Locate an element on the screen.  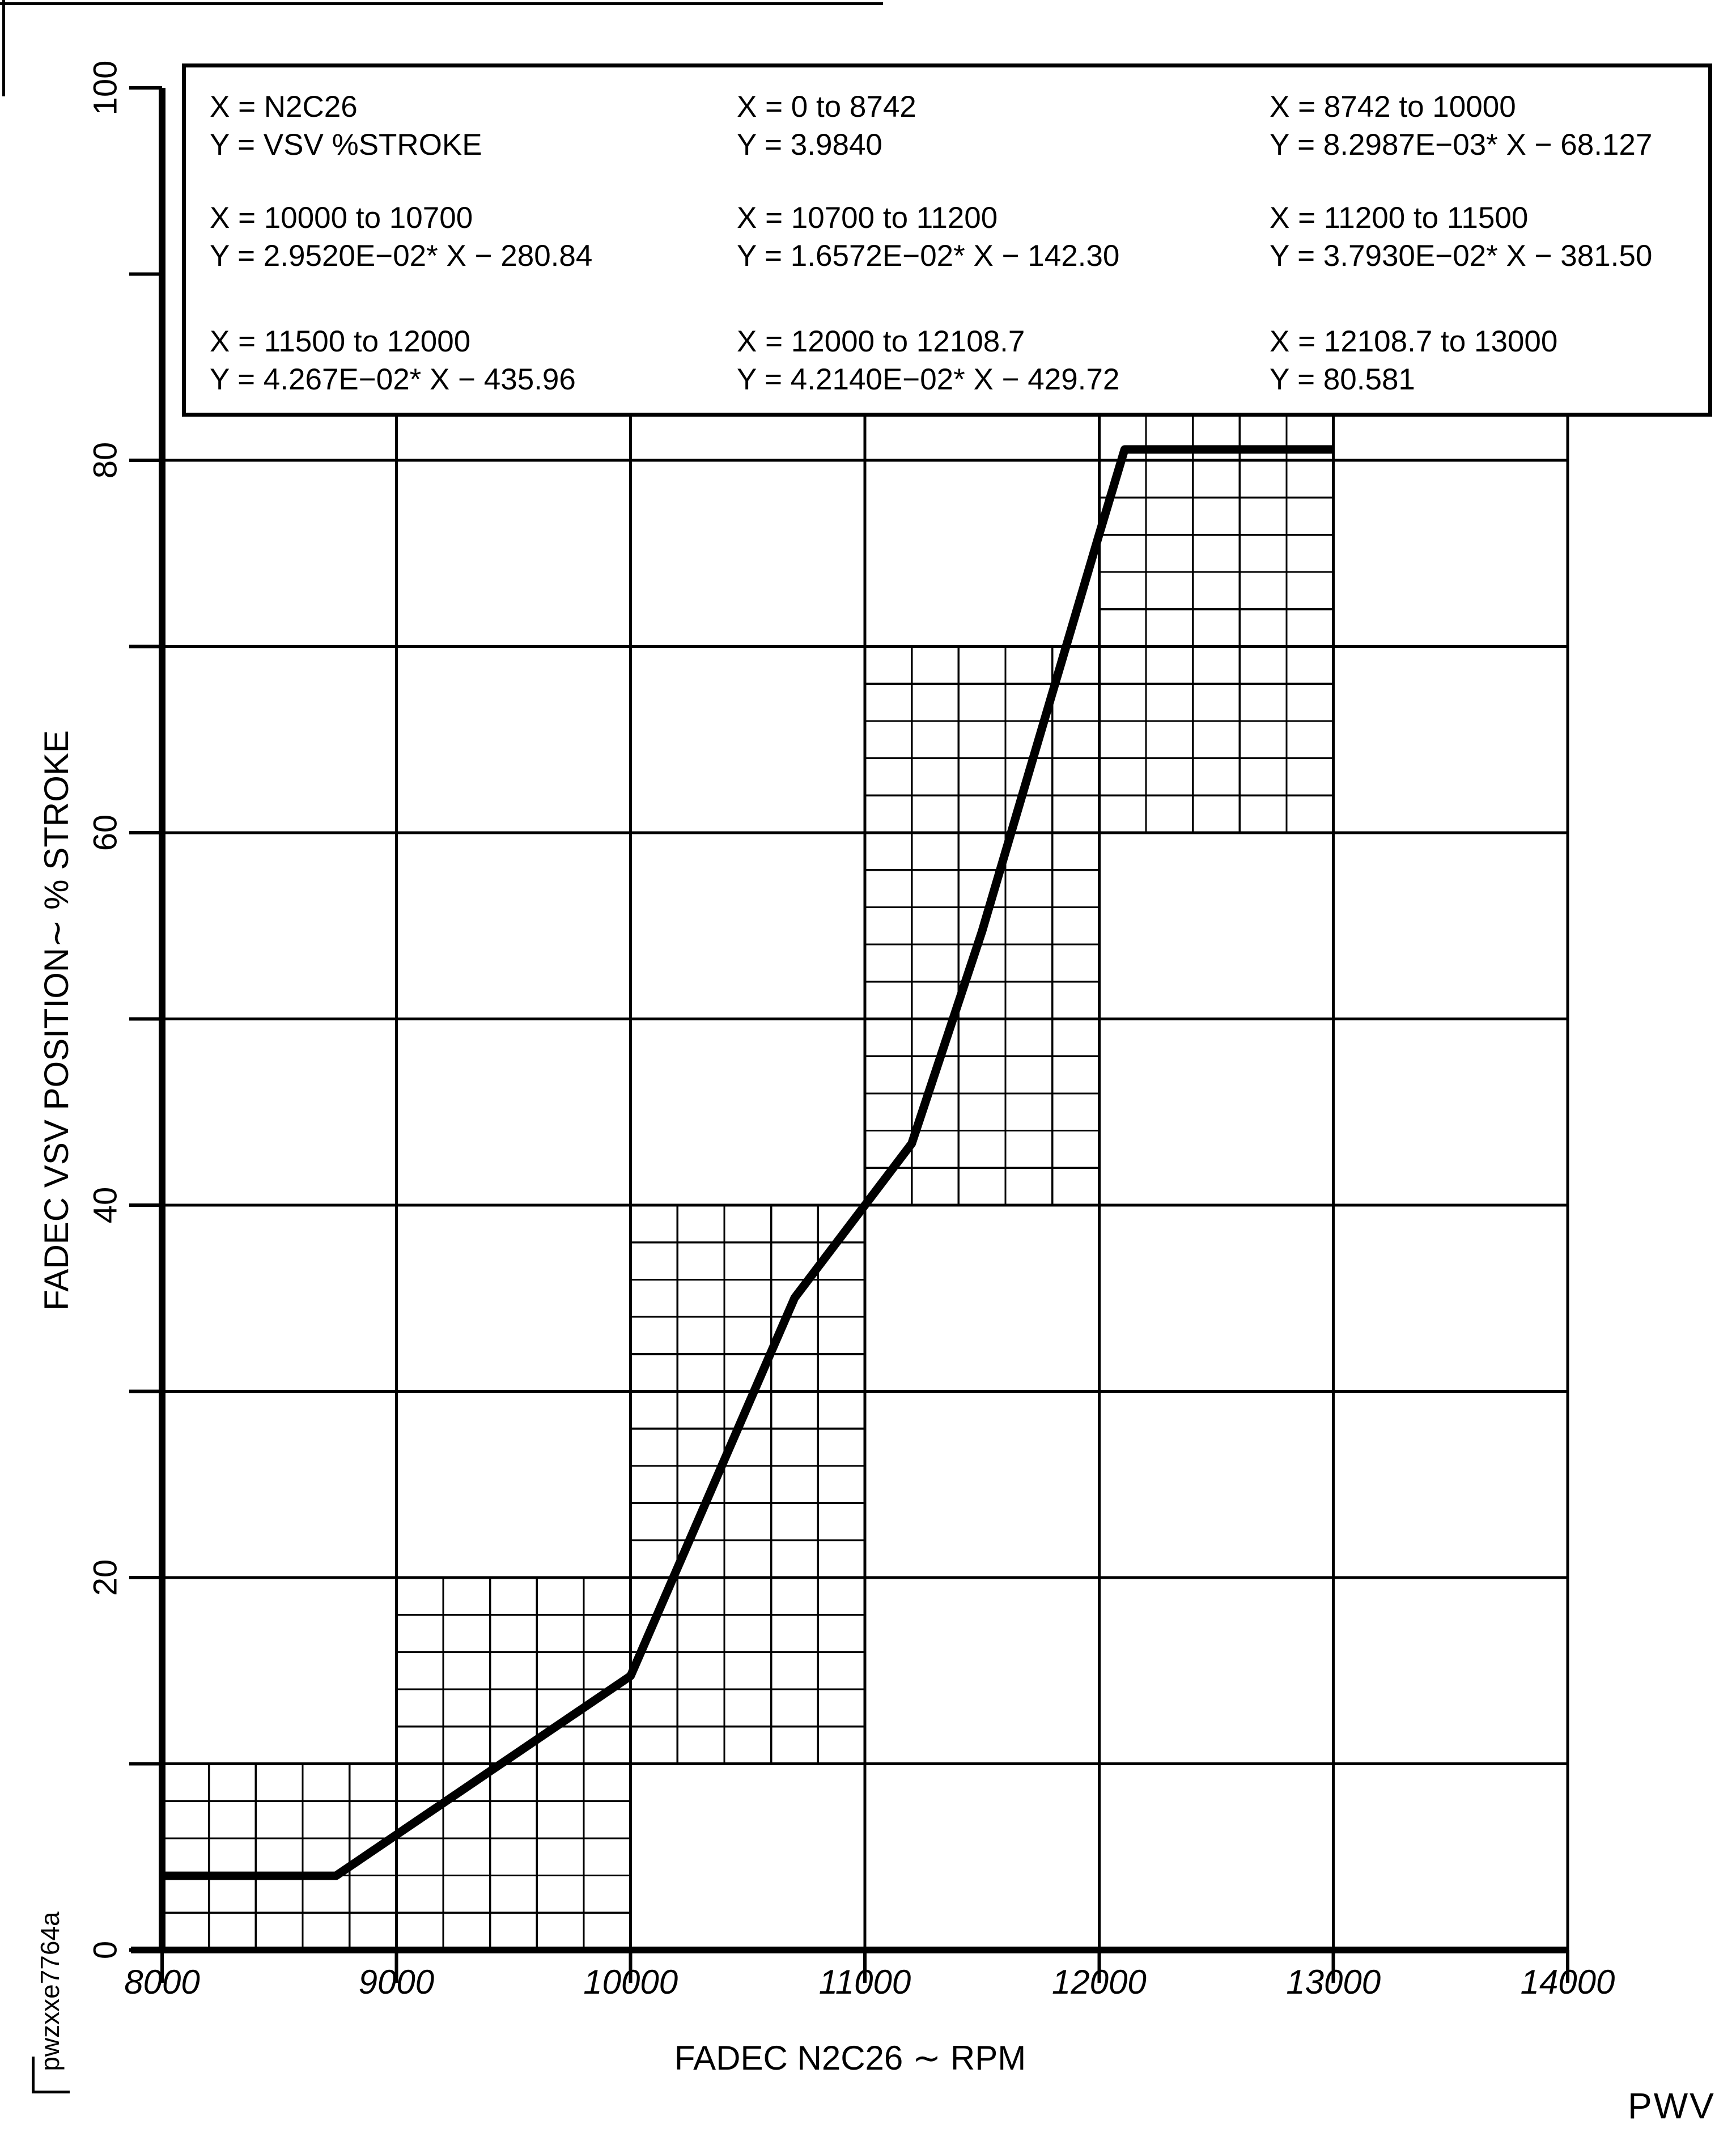
legend-x-range: X = 12108.7 to 13000 is located at coordinates (1414, 341).